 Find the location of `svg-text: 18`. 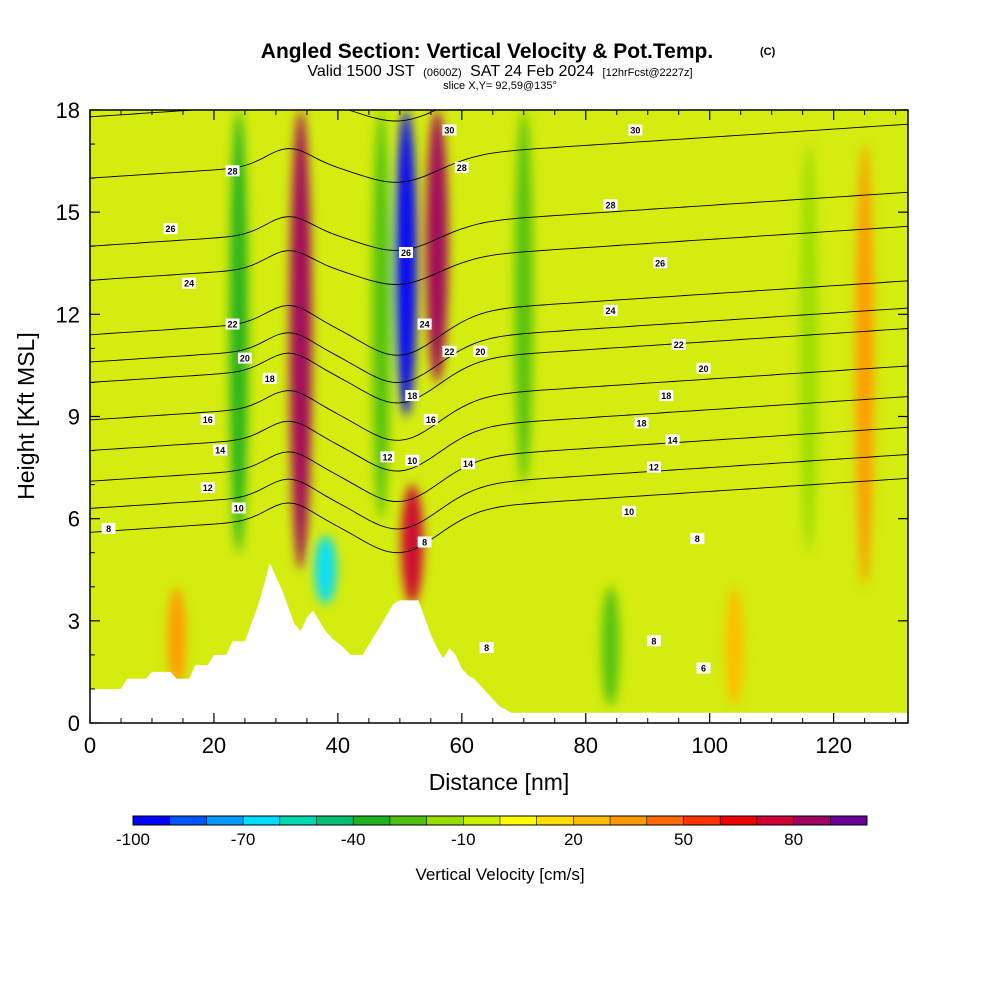

svg-text: 18 is located at coordinates (270, 379).